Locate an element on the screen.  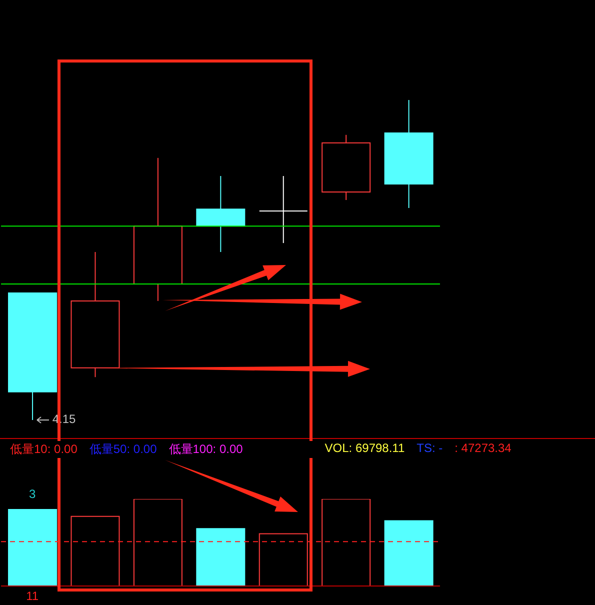
text: 低量100: 0.00 is located at coordinates (205, 449).